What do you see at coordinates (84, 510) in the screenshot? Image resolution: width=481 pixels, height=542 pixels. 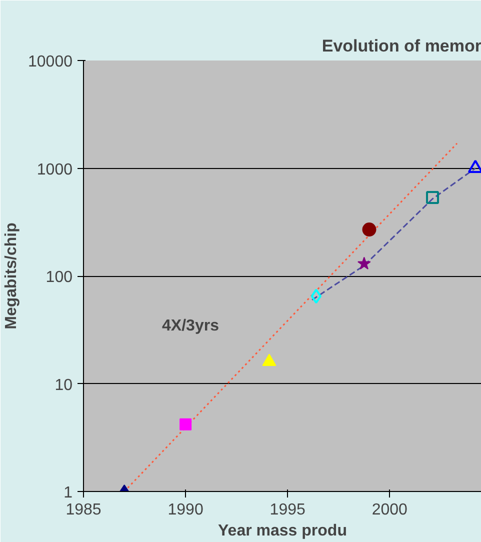 I see `x-tick-label: 1985` at bounding box center [84, 510].